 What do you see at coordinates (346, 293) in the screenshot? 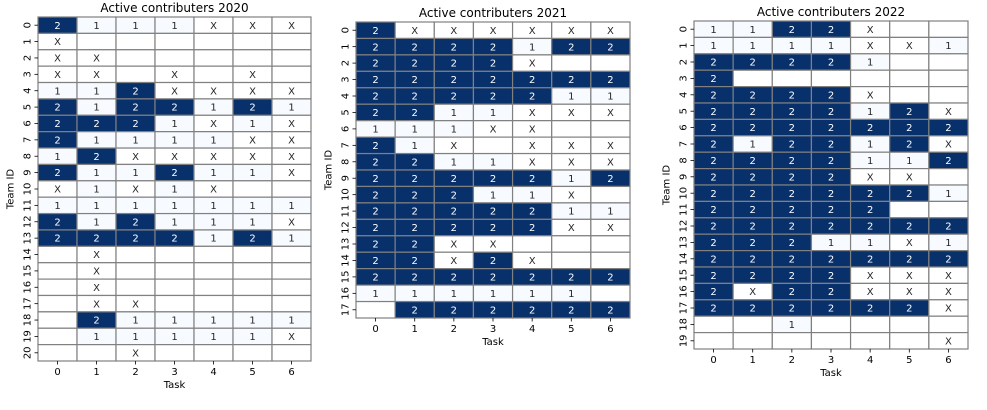
I see `y-tick-label: 16` at bounding box center [346, 293].